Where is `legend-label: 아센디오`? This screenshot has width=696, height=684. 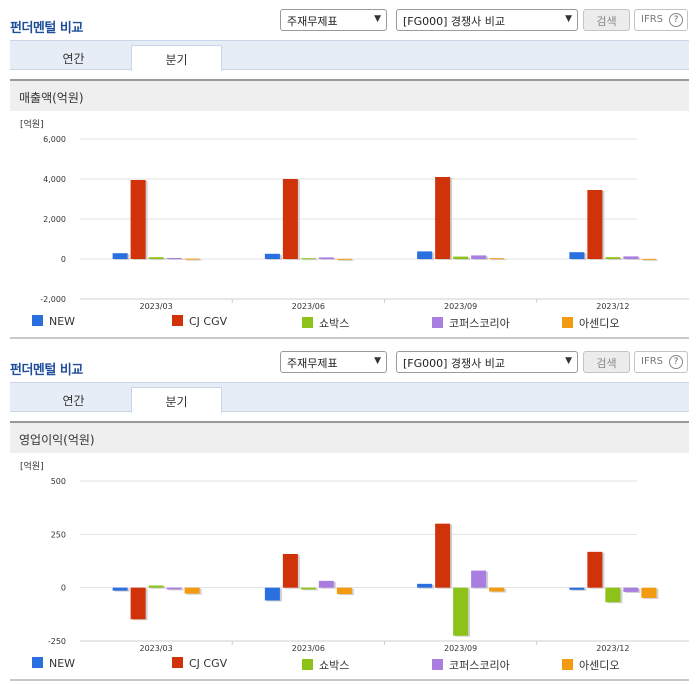
legend-label: 아센디오 is located at coordinates (599, 323).